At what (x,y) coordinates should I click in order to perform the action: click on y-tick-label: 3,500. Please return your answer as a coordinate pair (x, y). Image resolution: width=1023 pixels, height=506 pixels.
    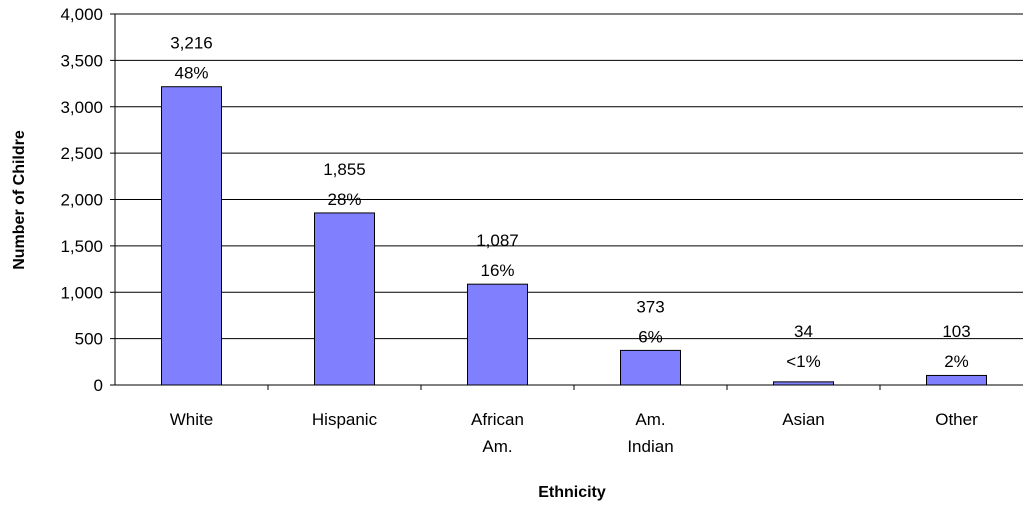
    Looking at the image, I should click on (81, 60).